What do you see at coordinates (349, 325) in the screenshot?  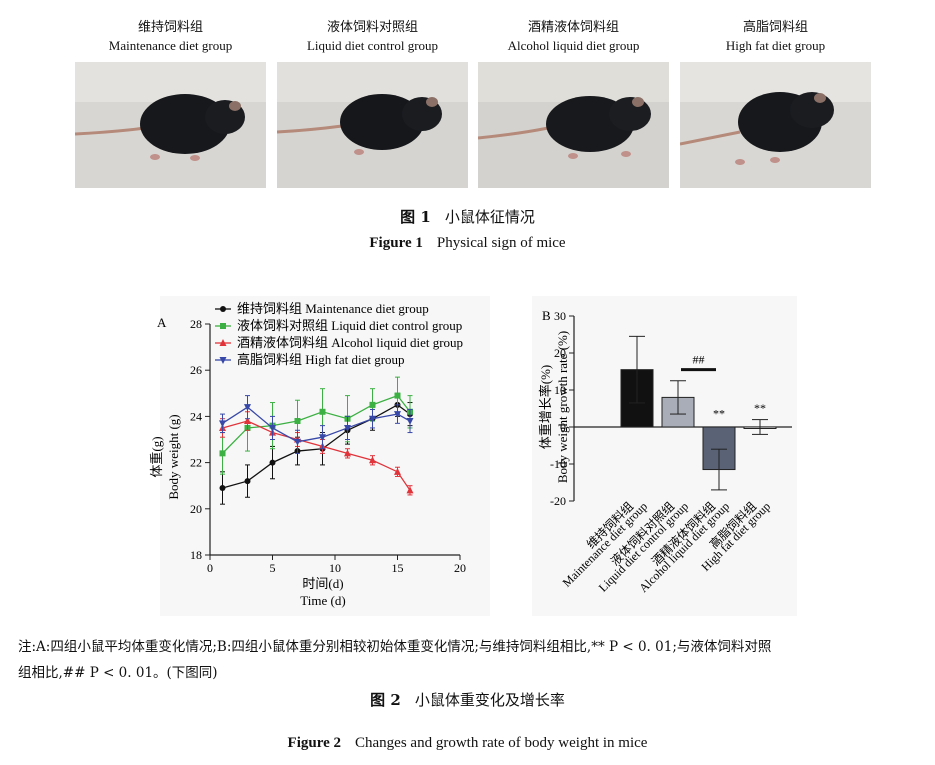 I see `legend-entry: 液体饲料对照组 Liquid diet control group` at bounding box center [349, 325].